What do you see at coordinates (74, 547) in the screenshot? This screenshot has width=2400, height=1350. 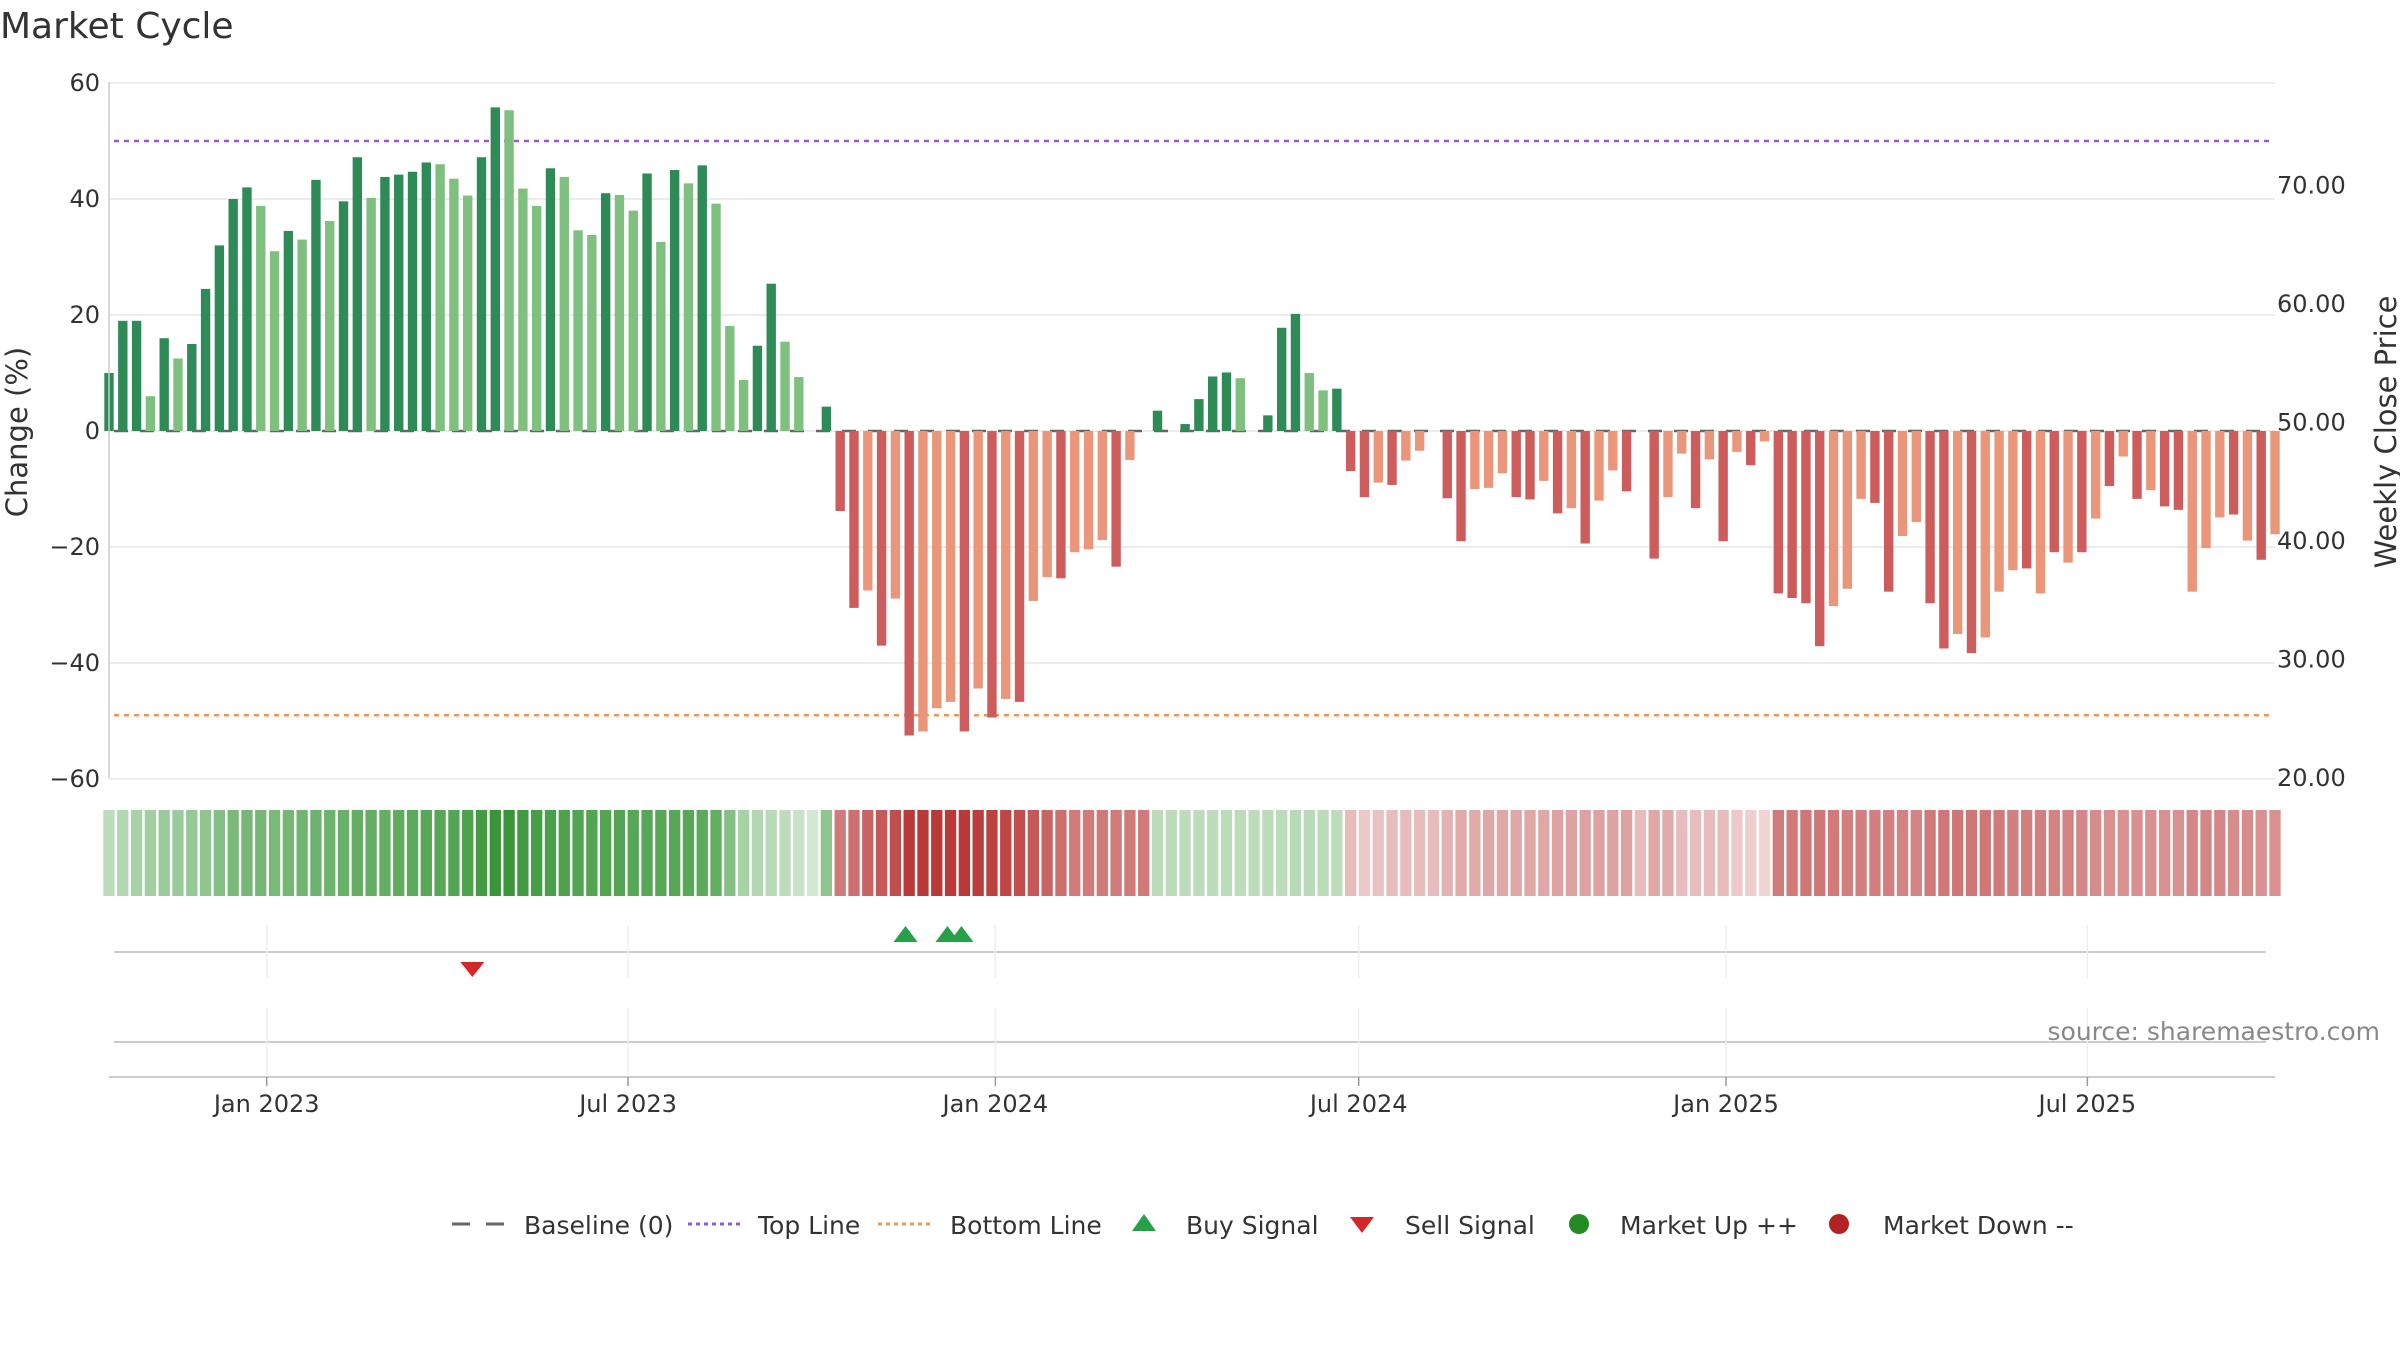 I see `y-tick-label: −20` at bounding box center [74, 547].